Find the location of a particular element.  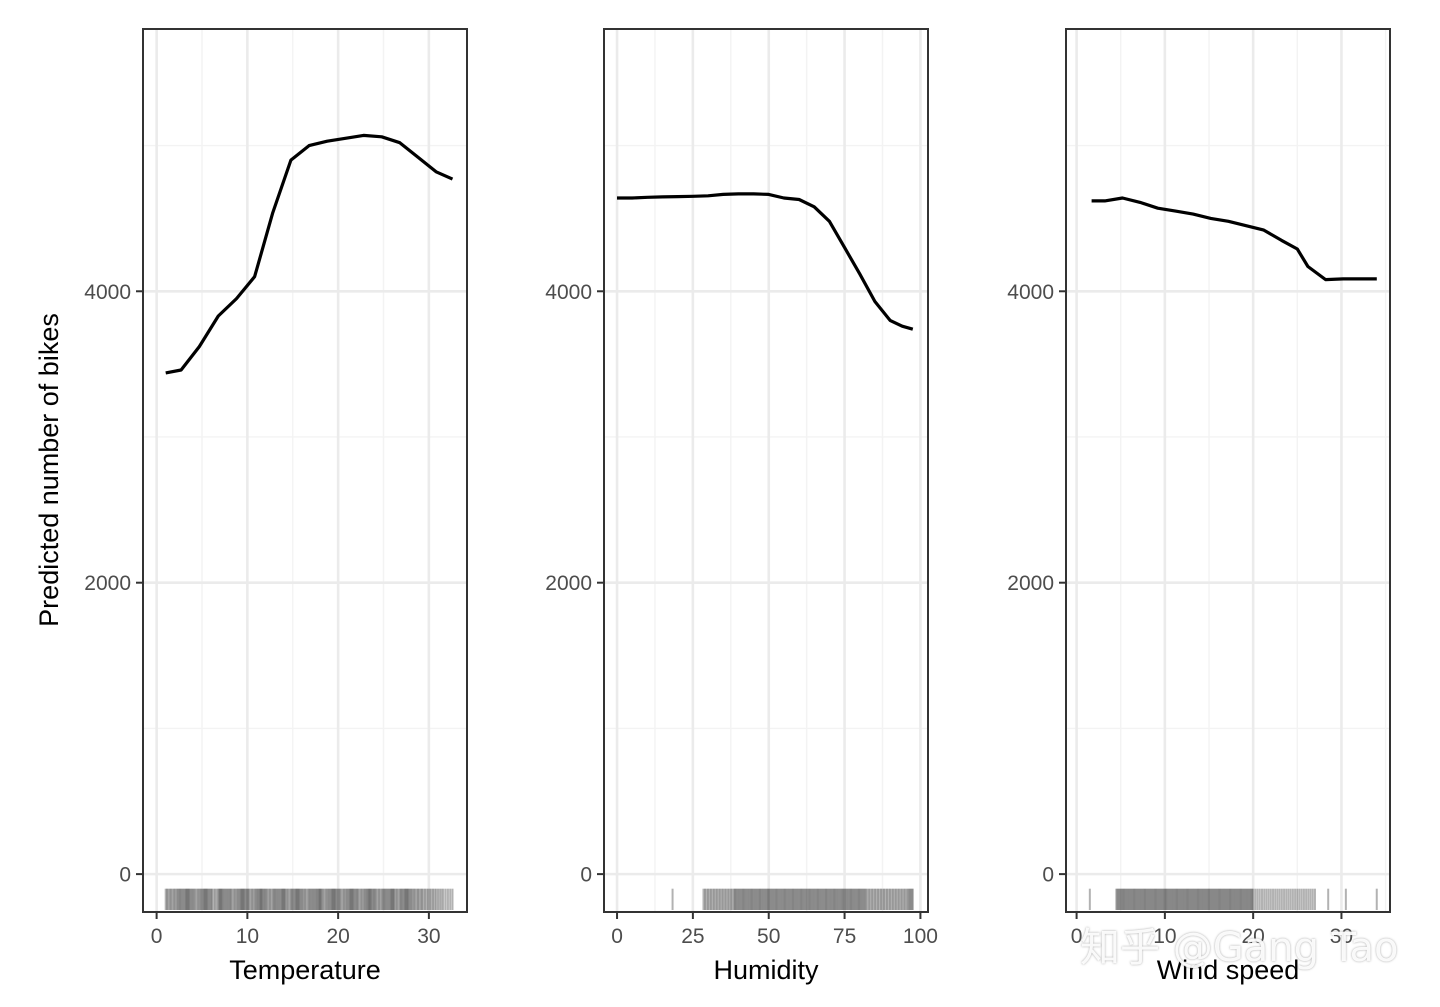

x-tick-label: 25 is located at coordinates (692, 936).